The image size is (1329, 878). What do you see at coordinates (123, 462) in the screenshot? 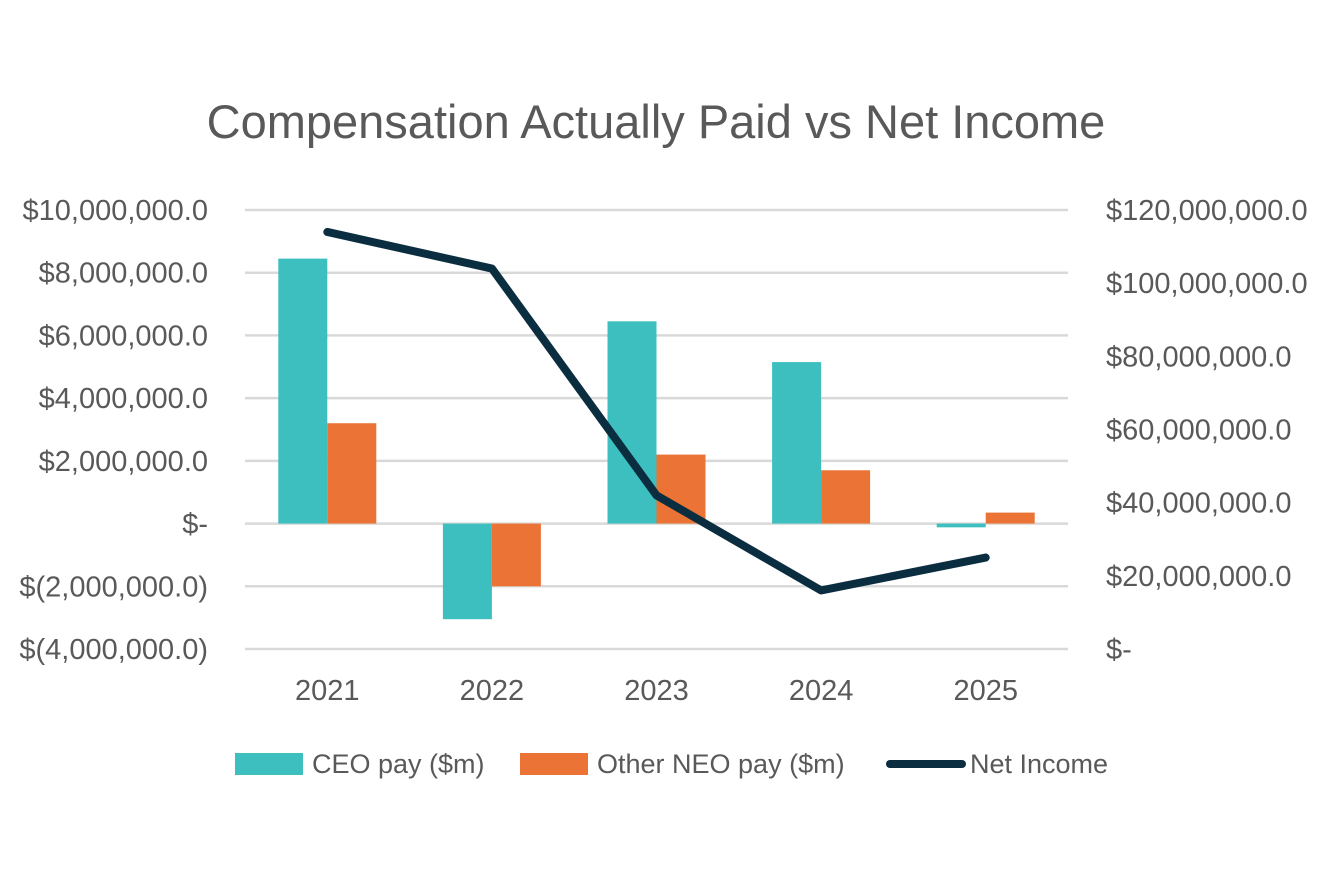
I see `left-tick-label: $2,000,000.0` at bounding box center [123, 462].